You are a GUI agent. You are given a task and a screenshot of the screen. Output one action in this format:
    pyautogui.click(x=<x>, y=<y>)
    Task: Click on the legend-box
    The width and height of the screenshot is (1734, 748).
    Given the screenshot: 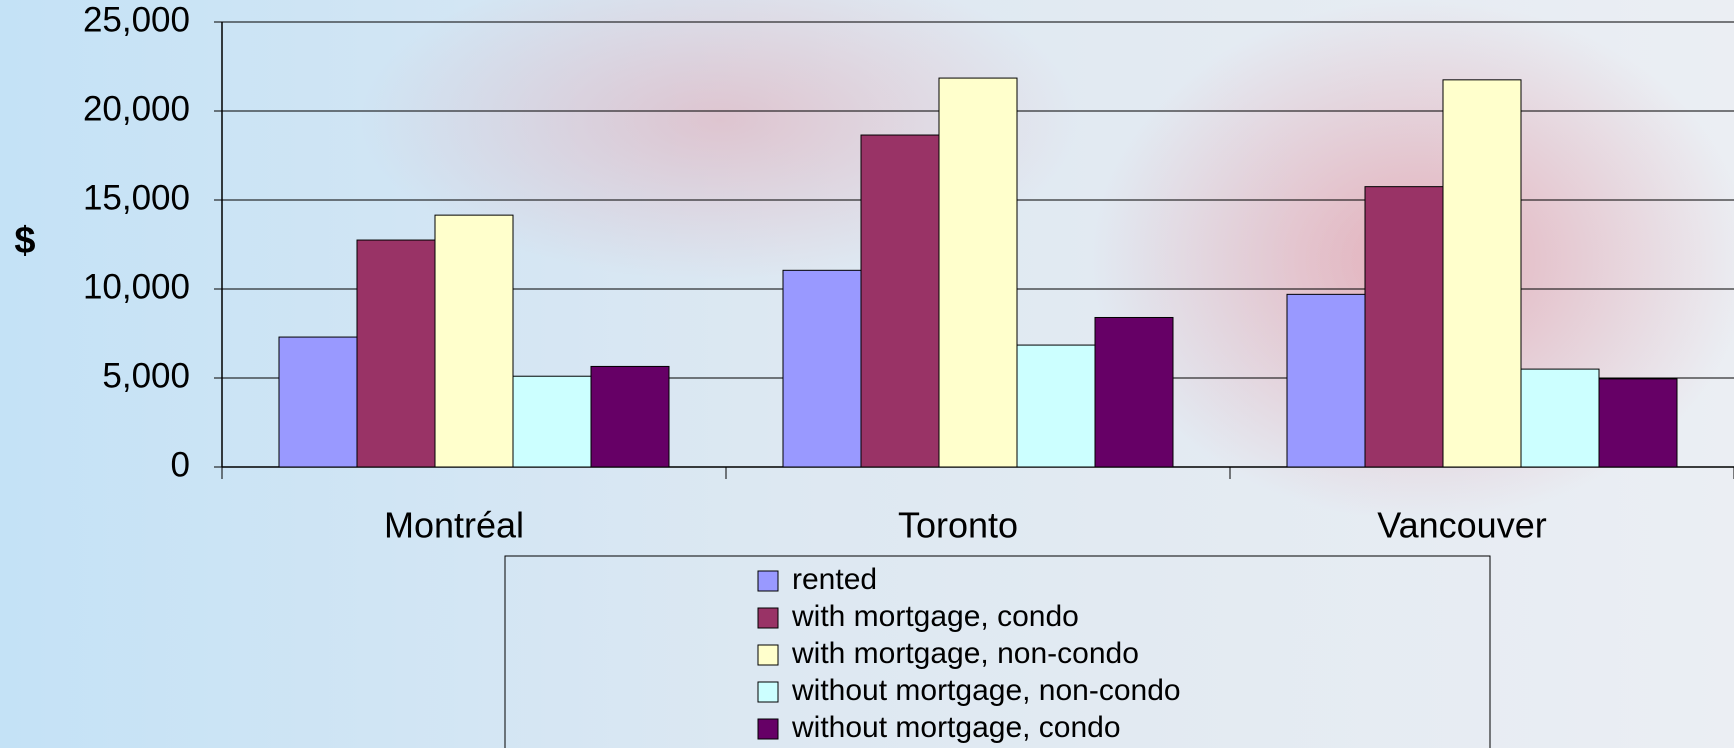 What is the action you would take?
    pyautogui.click(x=997, y=651)
    